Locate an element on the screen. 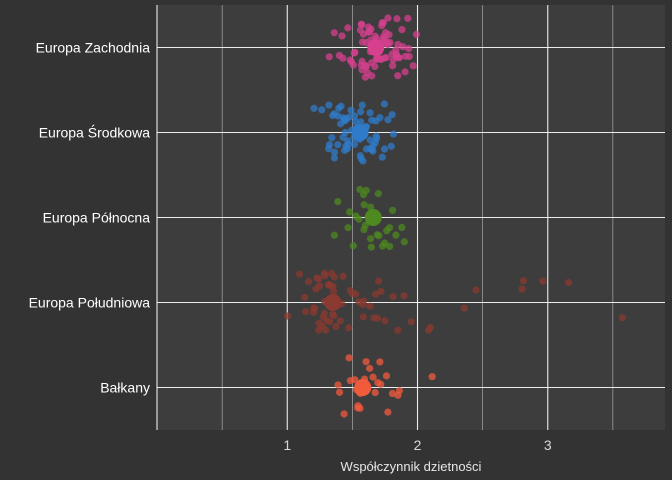 The width and height of the screenshot is (672, 480). category-label: Europa Środkowa is located at coordinates (95, 132).